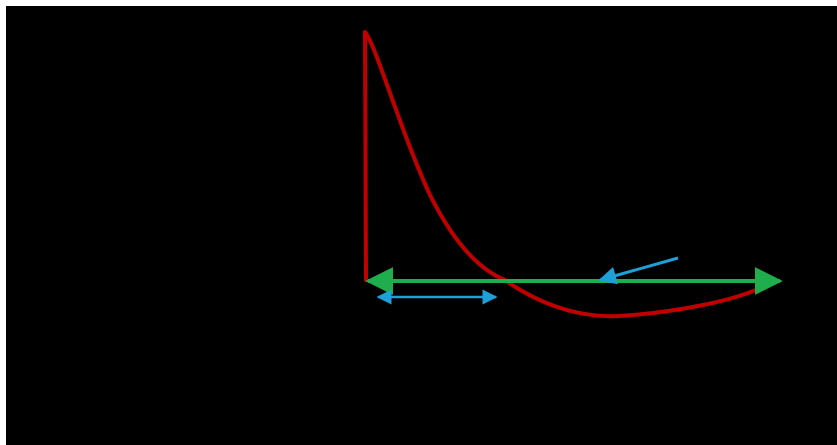  What do you see at coordinates (638, 270) in the screenshot?
I see `pointer-arrow` at bounding box center [638, 270].